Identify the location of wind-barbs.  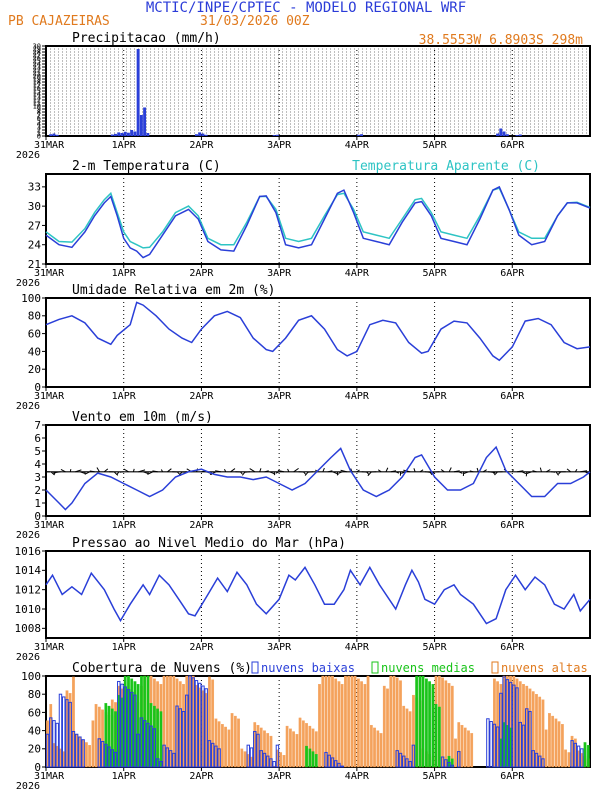
(318, 472).